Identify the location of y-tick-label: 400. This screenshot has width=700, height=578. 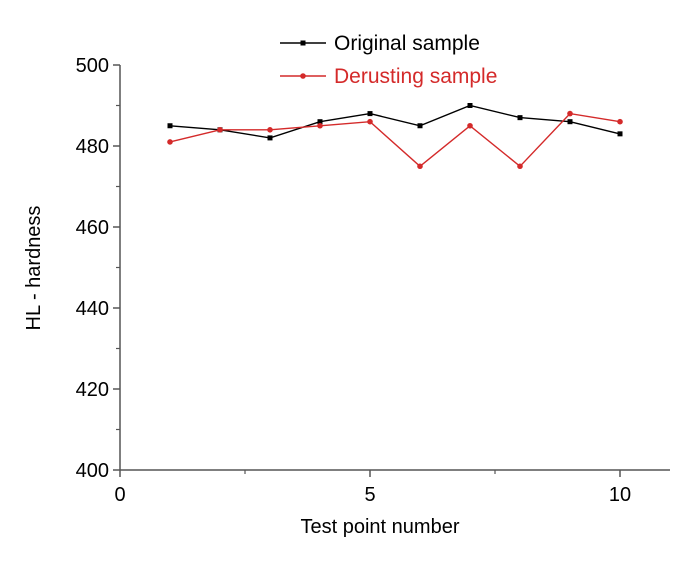
(92, 471).